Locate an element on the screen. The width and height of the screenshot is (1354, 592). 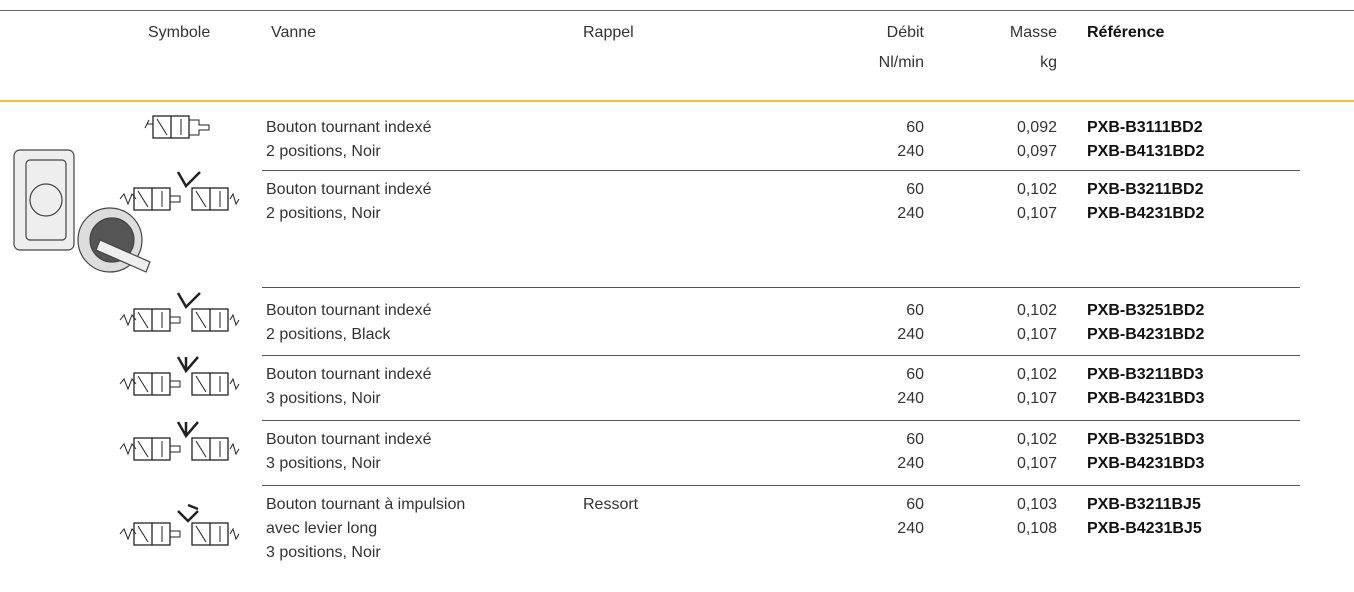
masse-value: 0,097 is located at coordinates (1036, 151).